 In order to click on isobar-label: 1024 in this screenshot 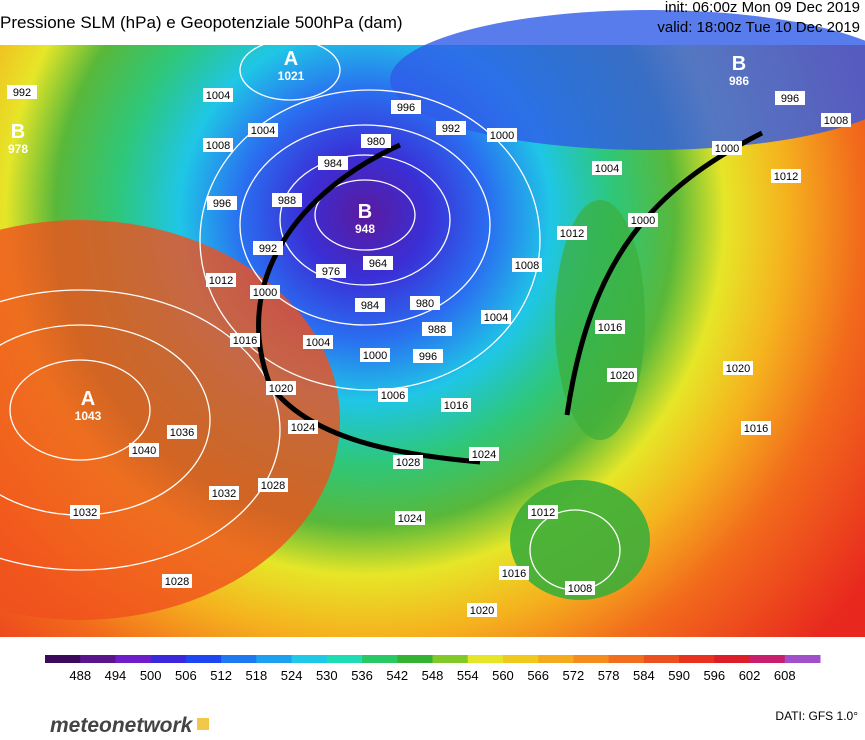, I will do `click(410, 519)`.